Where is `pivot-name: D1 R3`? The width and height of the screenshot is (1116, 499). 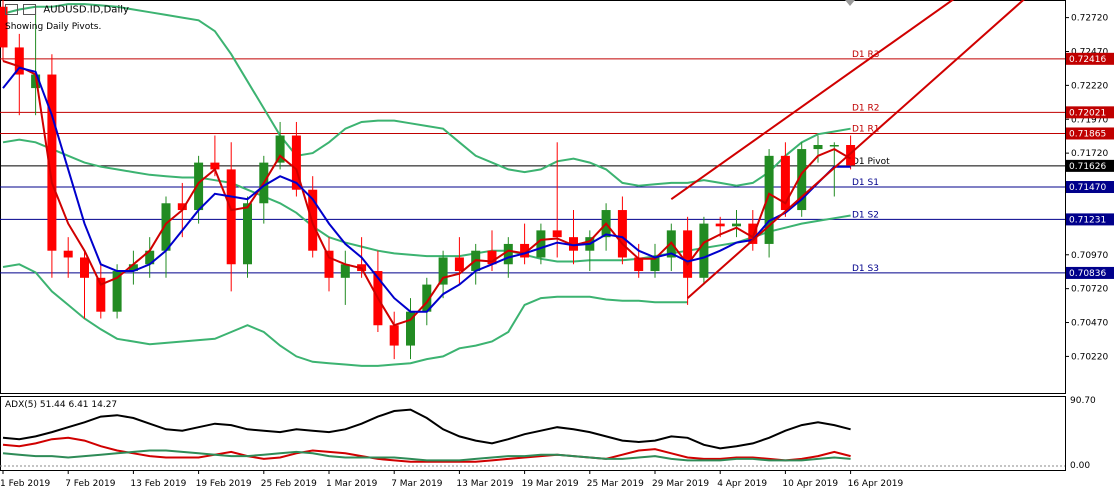
pivot-name: D1 R3 is located at coordinates (866, 55).